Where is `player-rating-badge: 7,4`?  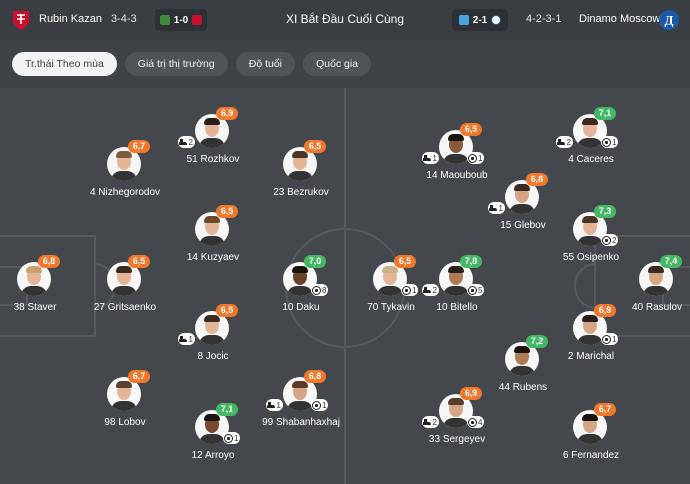
player-rating-badge: 7,4 is located at coordinates (671, 261).